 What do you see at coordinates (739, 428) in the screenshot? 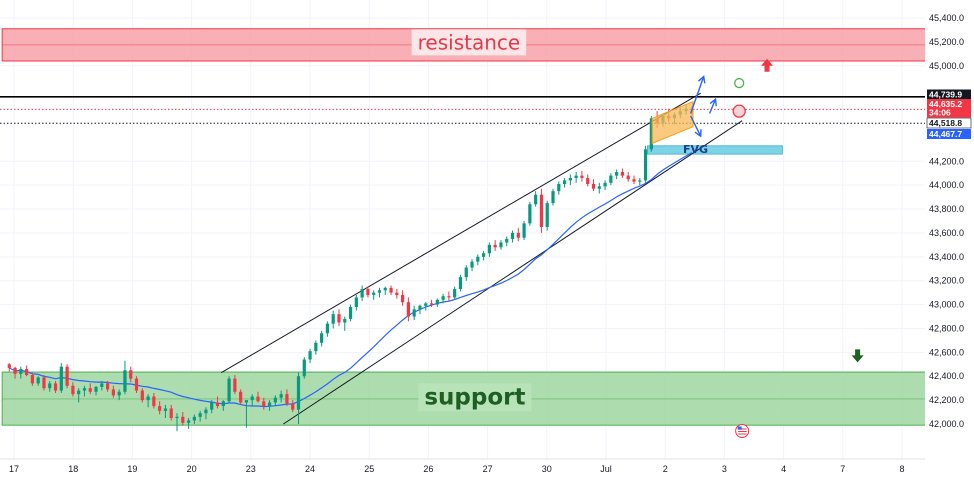
I see `event-flag-canton` at bounding box center [739, 428].